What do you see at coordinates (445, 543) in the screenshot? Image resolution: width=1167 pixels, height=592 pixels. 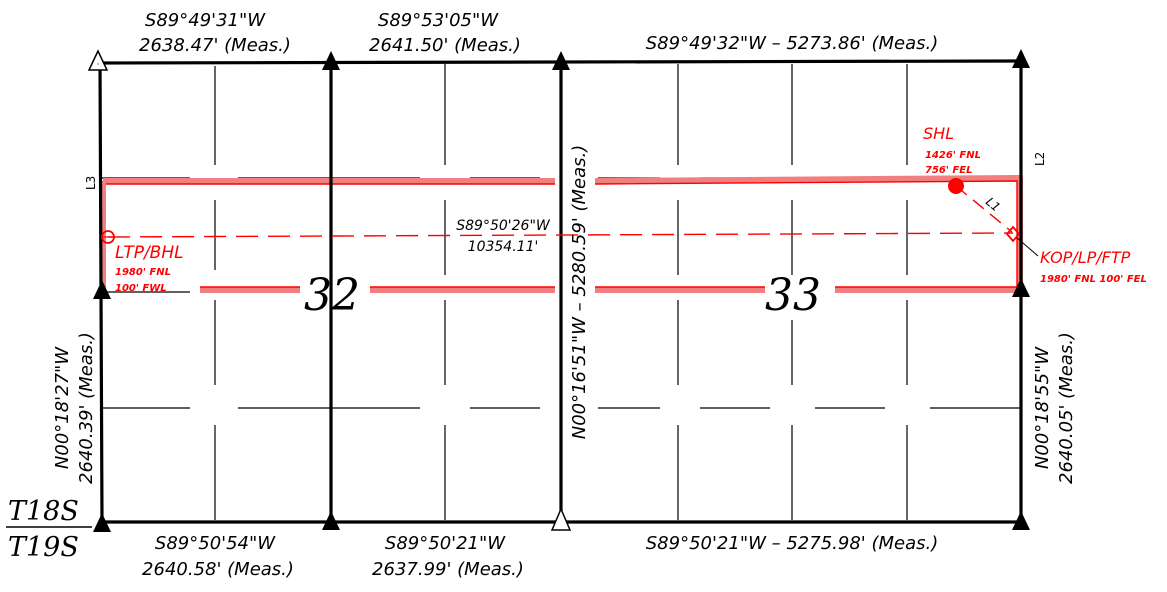 I see `bottom-mid-bearing: S89°50'21"W` at bounding box center [445, 543].